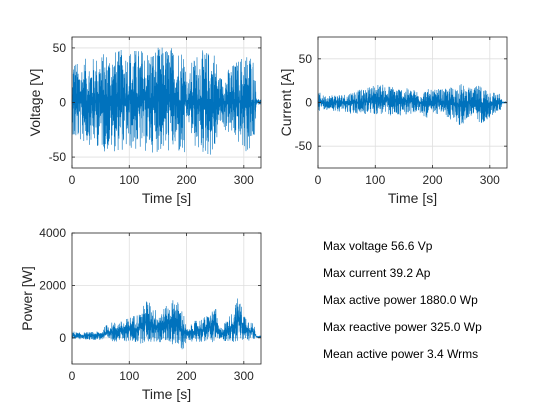 This screenshot has height=420, width=560. What do you see at coordinates (60, 48) in the screenshot?
I see `voltage-y-tick-label: 50` at bounding box center [60, 48].